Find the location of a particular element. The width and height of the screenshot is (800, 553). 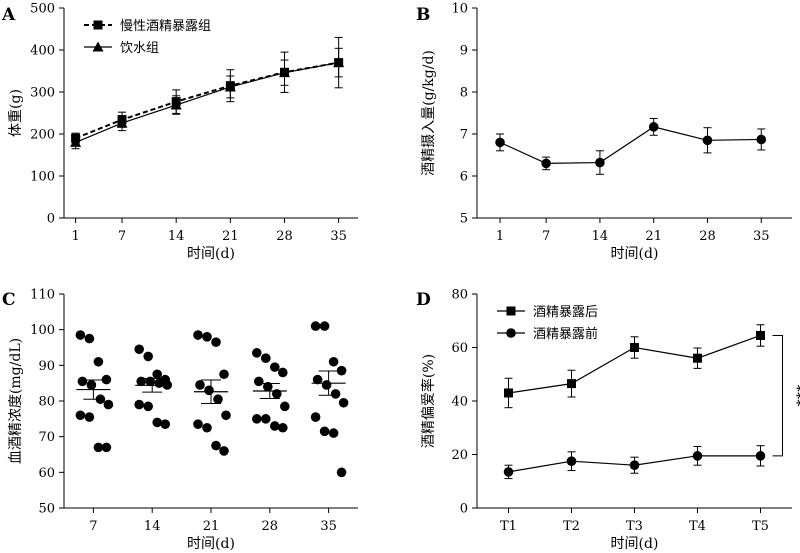

legend-label: 酒精暴露前 is located at coordinates (565, 334).